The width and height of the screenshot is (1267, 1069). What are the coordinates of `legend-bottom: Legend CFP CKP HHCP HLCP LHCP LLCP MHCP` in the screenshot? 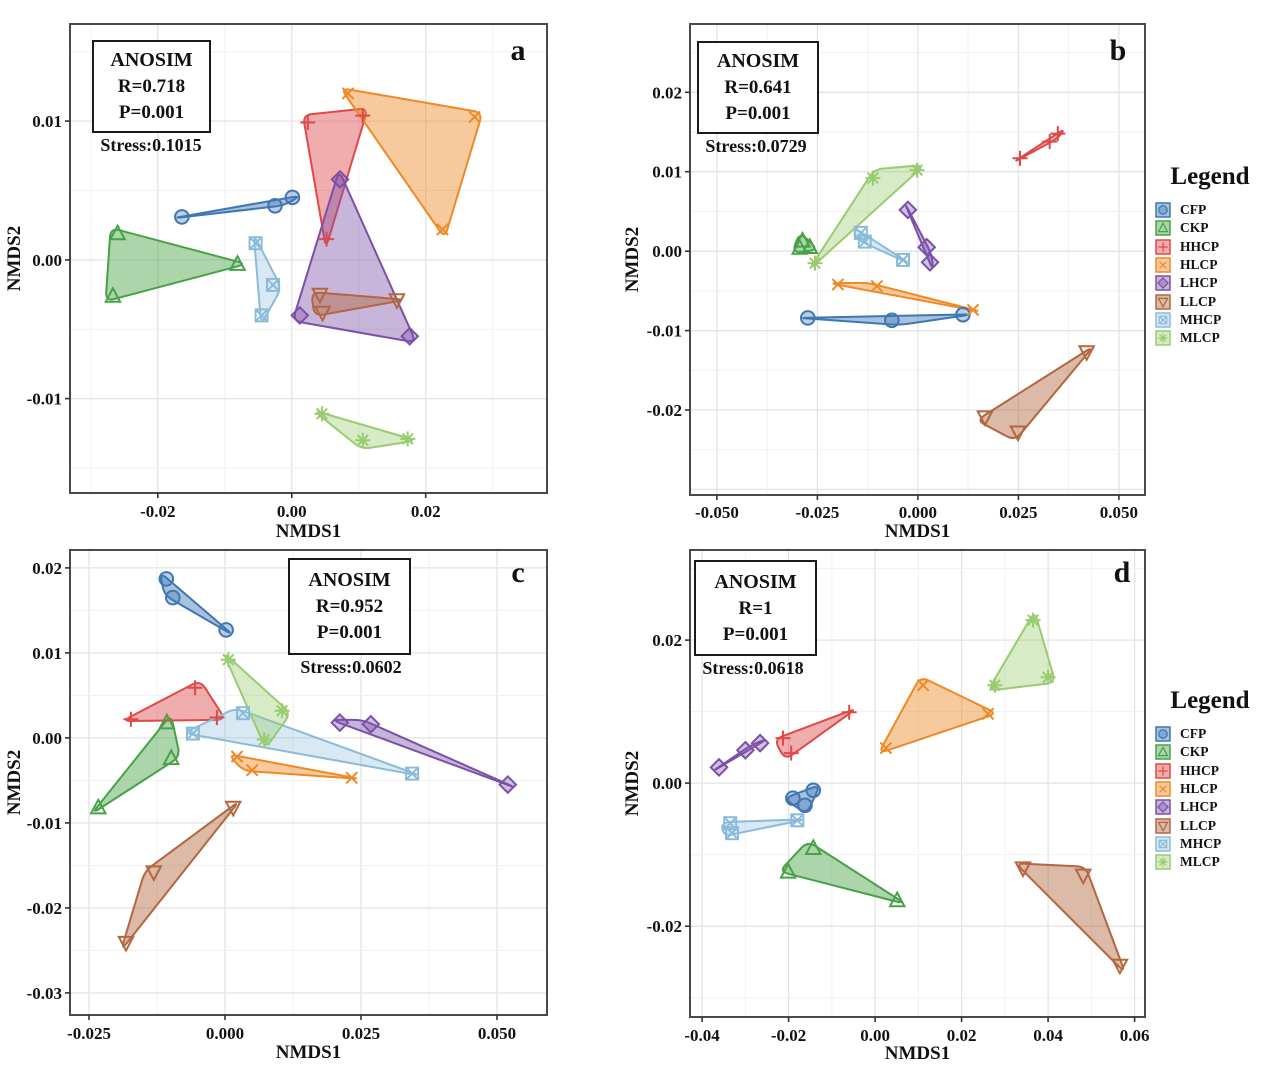 It's located at (1210, 779).